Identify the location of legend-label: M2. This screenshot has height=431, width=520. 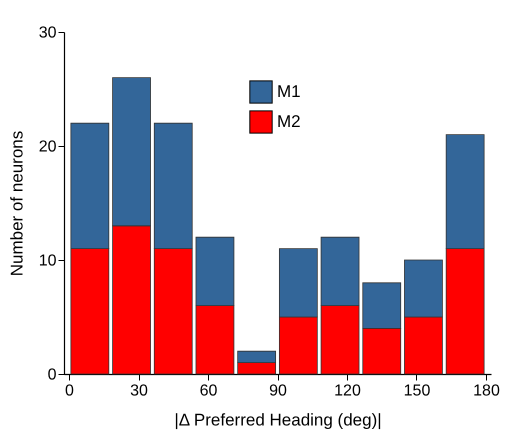
(289, 121).